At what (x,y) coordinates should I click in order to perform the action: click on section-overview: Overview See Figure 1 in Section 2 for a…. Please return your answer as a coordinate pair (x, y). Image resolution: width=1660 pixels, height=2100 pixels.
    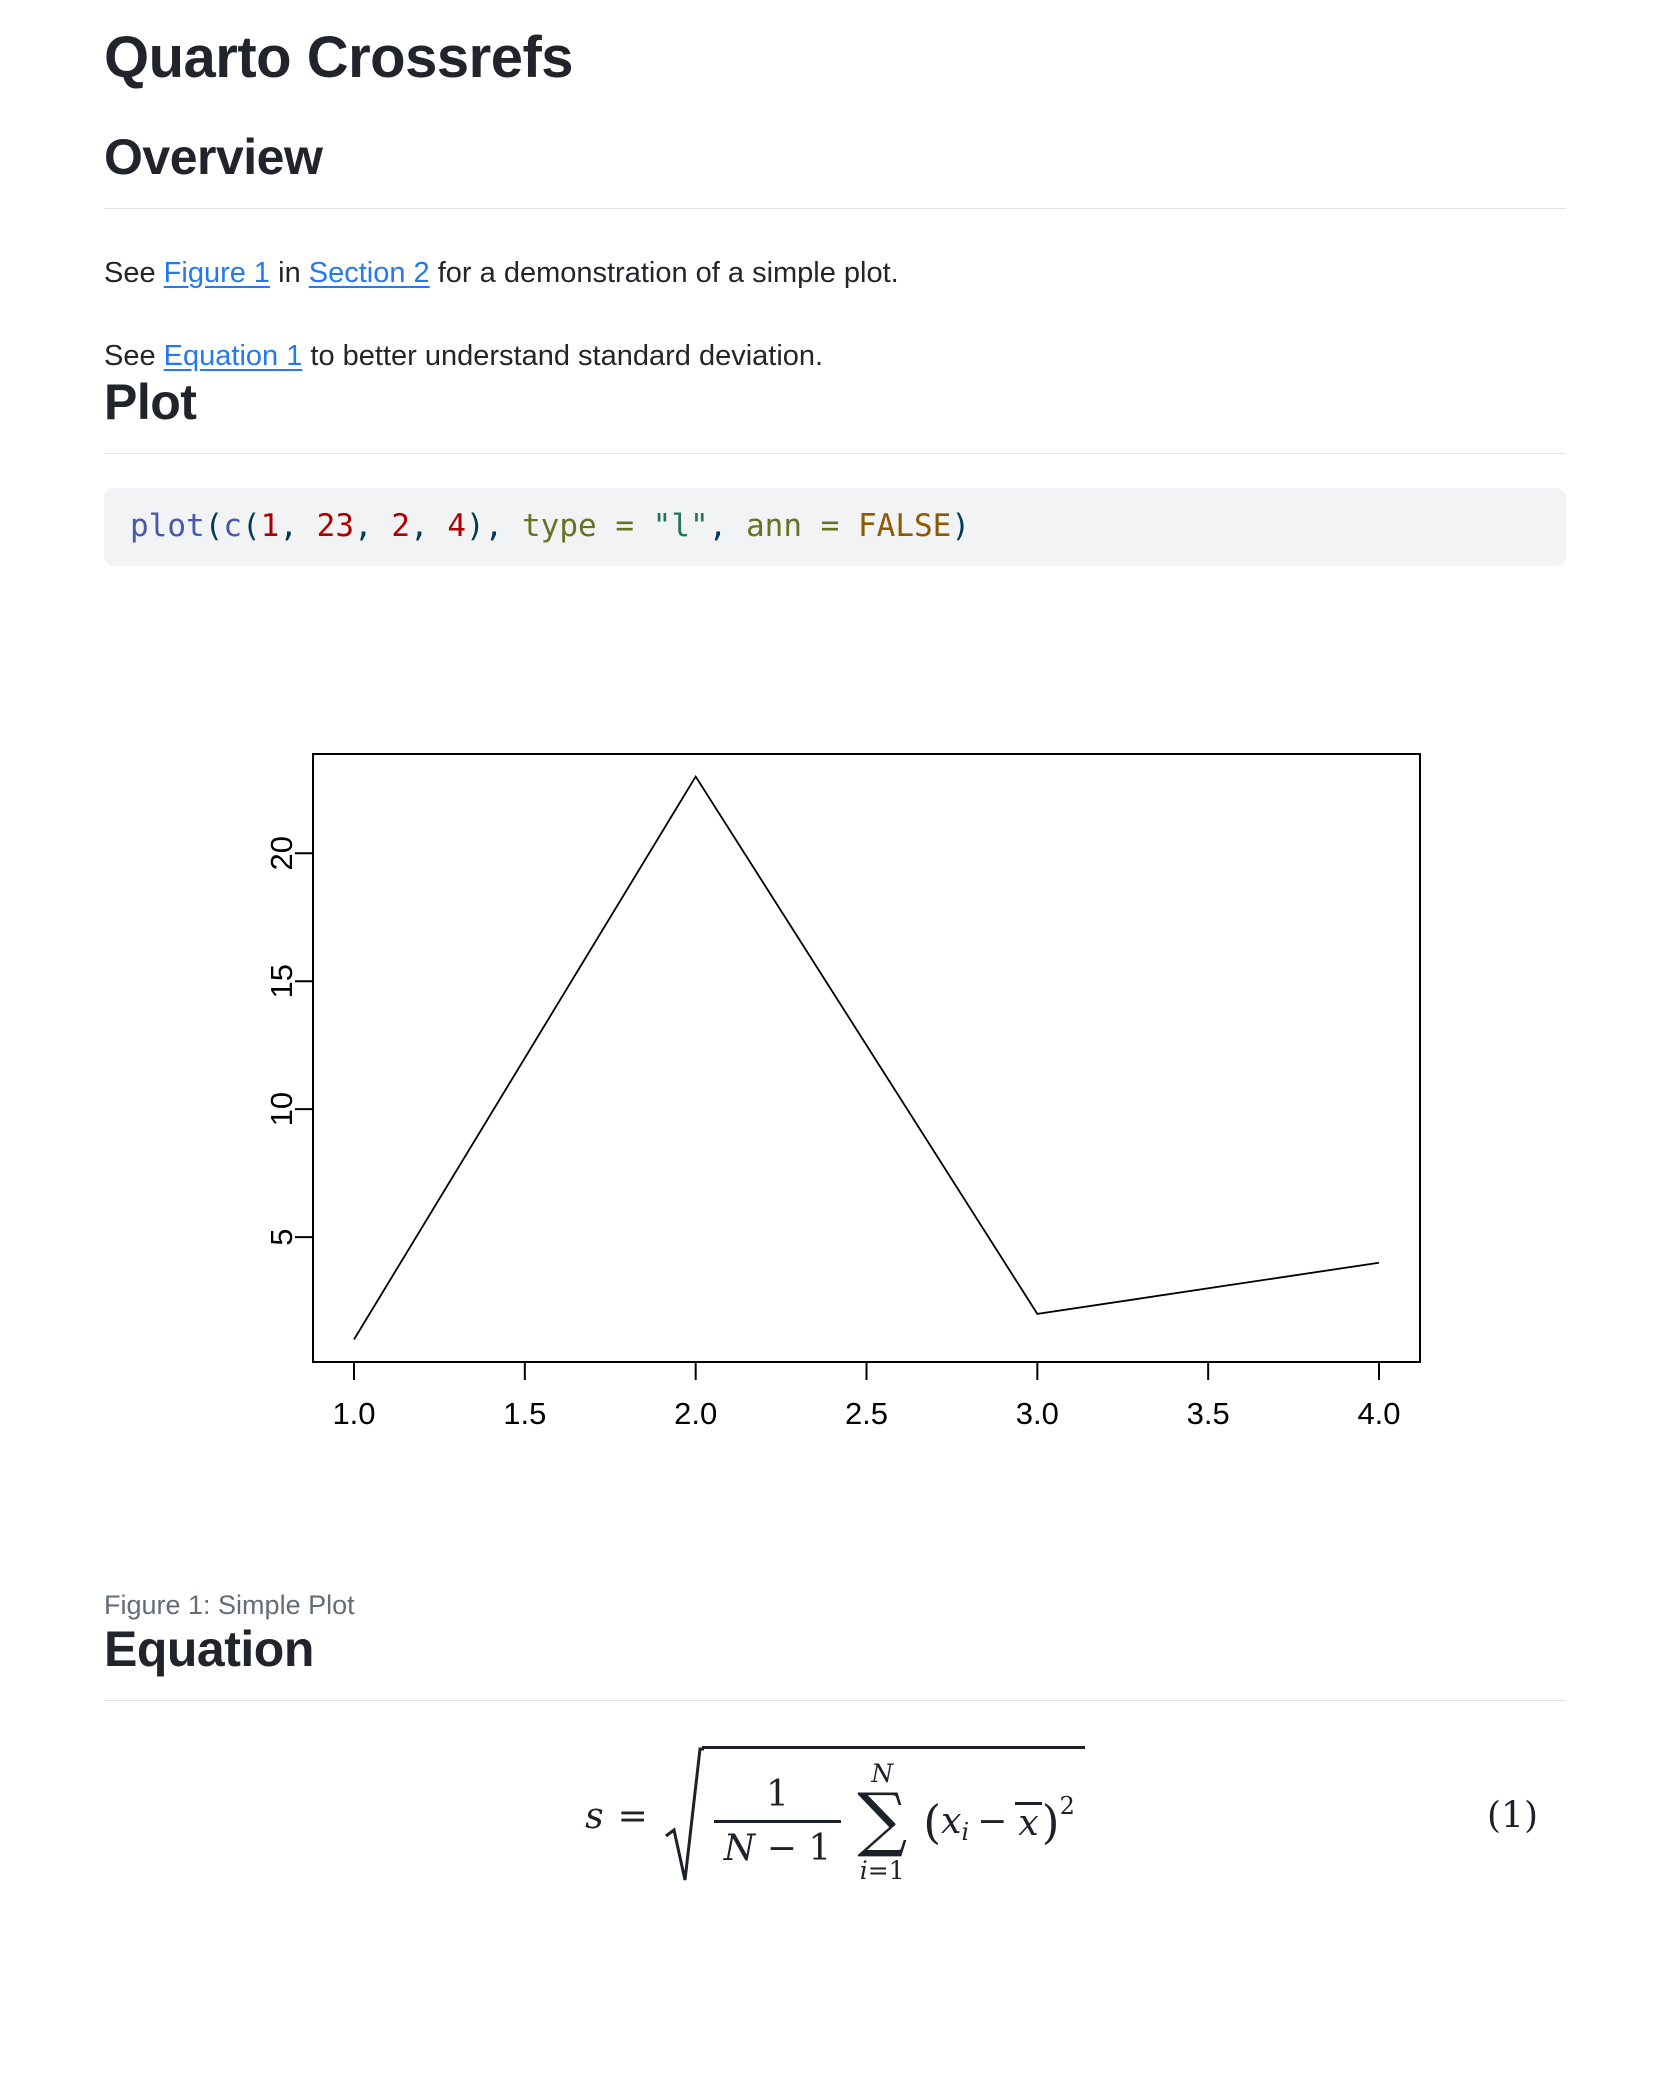
    Looking at the image, I should click on (835, 251).